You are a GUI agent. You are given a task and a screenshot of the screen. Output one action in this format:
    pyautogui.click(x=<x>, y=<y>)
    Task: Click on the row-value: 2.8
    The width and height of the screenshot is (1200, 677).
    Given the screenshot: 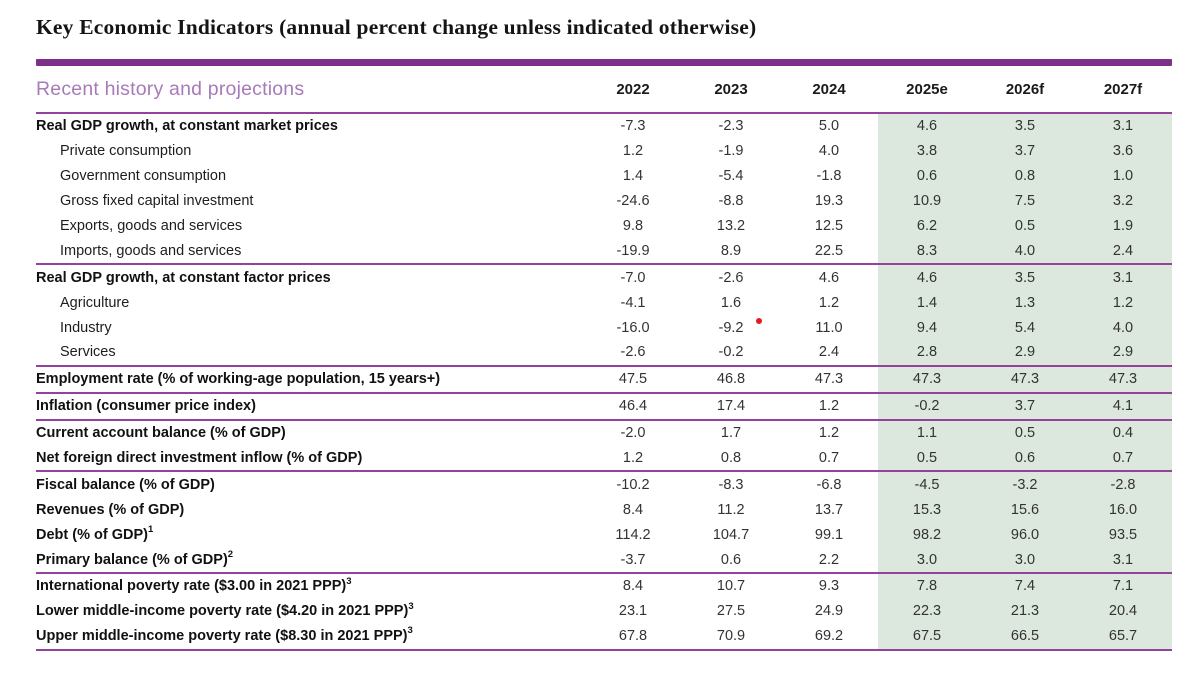 What is the action you would take?
    pyautogui.click(x=927, y=353)
    